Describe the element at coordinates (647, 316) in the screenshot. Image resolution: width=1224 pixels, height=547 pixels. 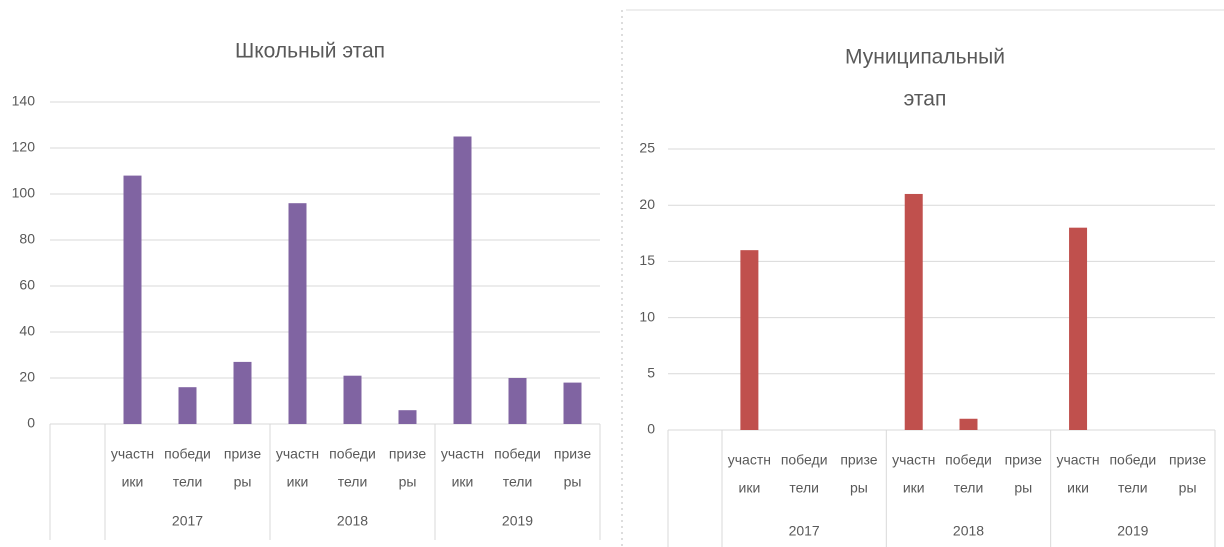
I see `y-tick-label: 10` at that location.